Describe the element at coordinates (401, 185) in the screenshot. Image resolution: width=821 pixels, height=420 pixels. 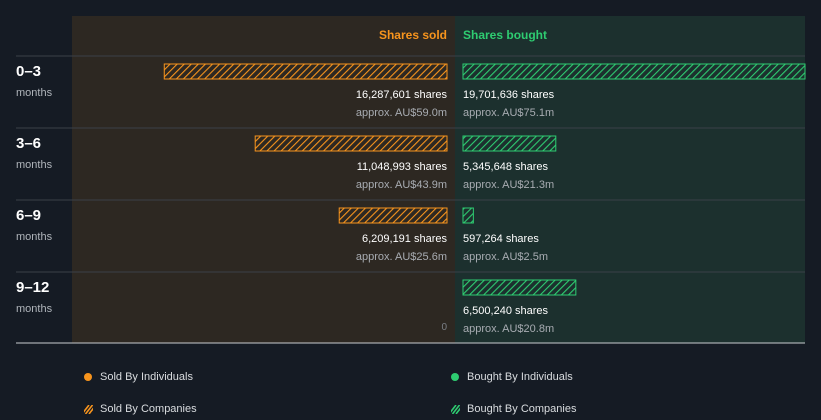
I see `sold-approx-label: approx. AU$43.9m` at that location.